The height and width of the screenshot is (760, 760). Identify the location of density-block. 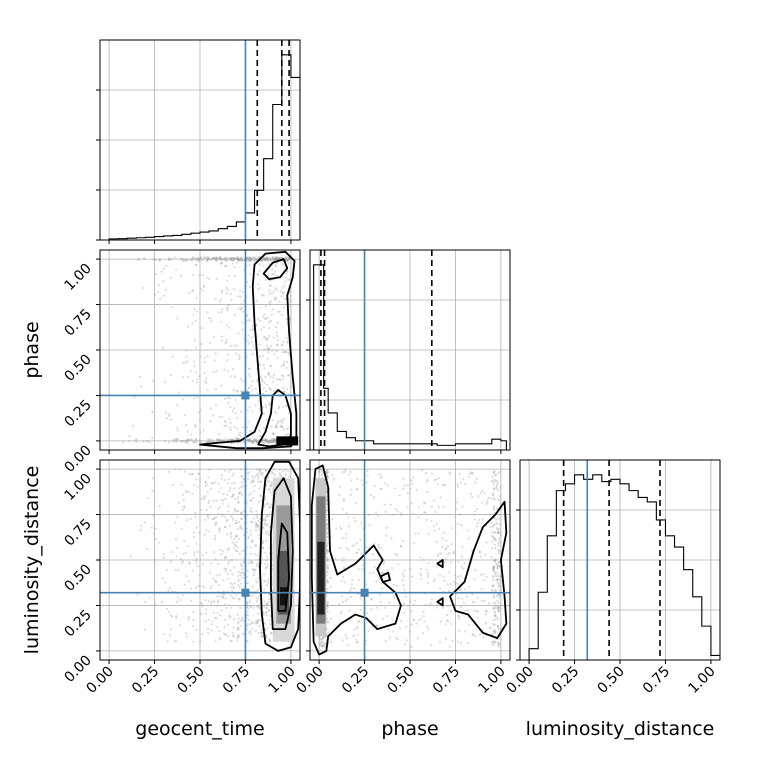
(321, 578).